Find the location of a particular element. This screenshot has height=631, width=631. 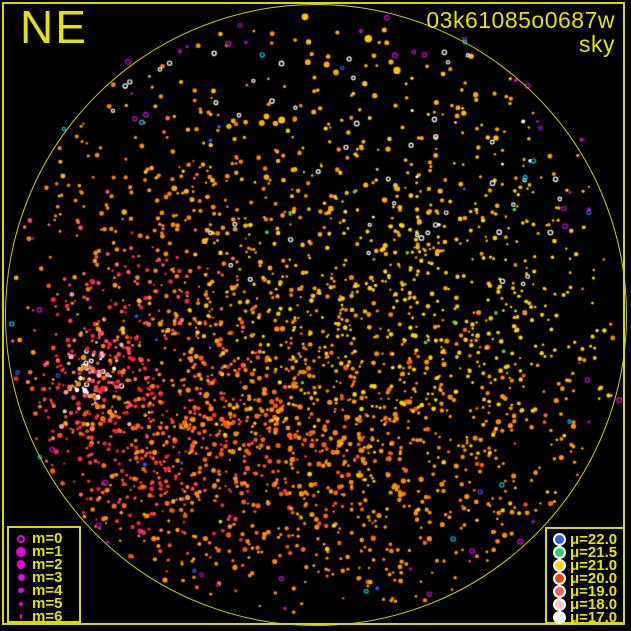

mu-legend-label: μ=17.0 is located at coordinates (594, 617).